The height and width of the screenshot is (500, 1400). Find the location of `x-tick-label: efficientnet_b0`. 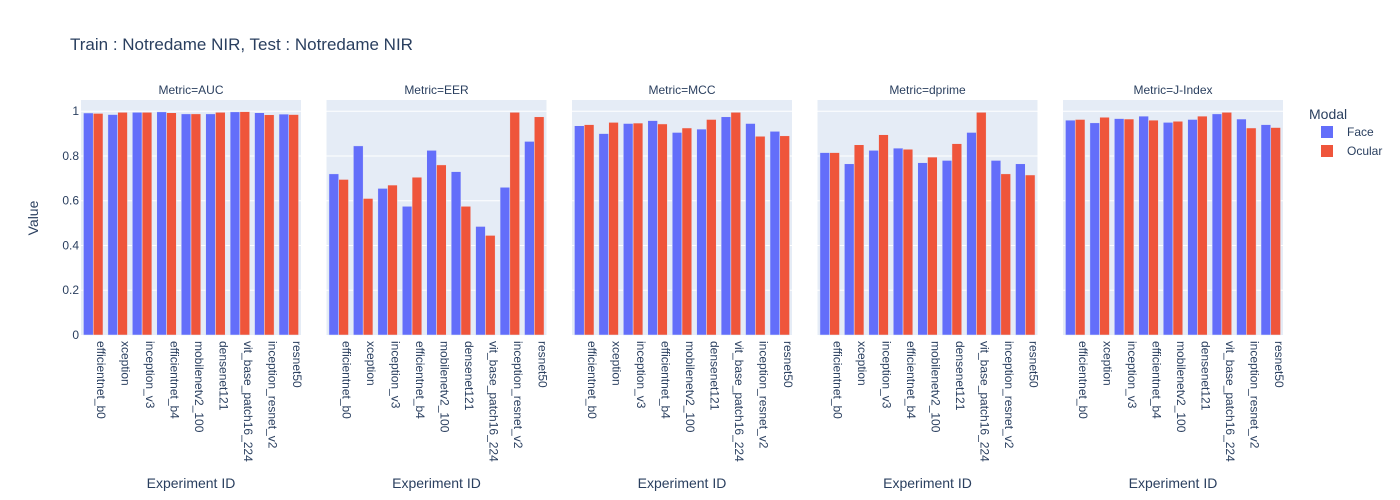

x-tick-label: efficientnet_b0 is located at coordinates (838, 380).